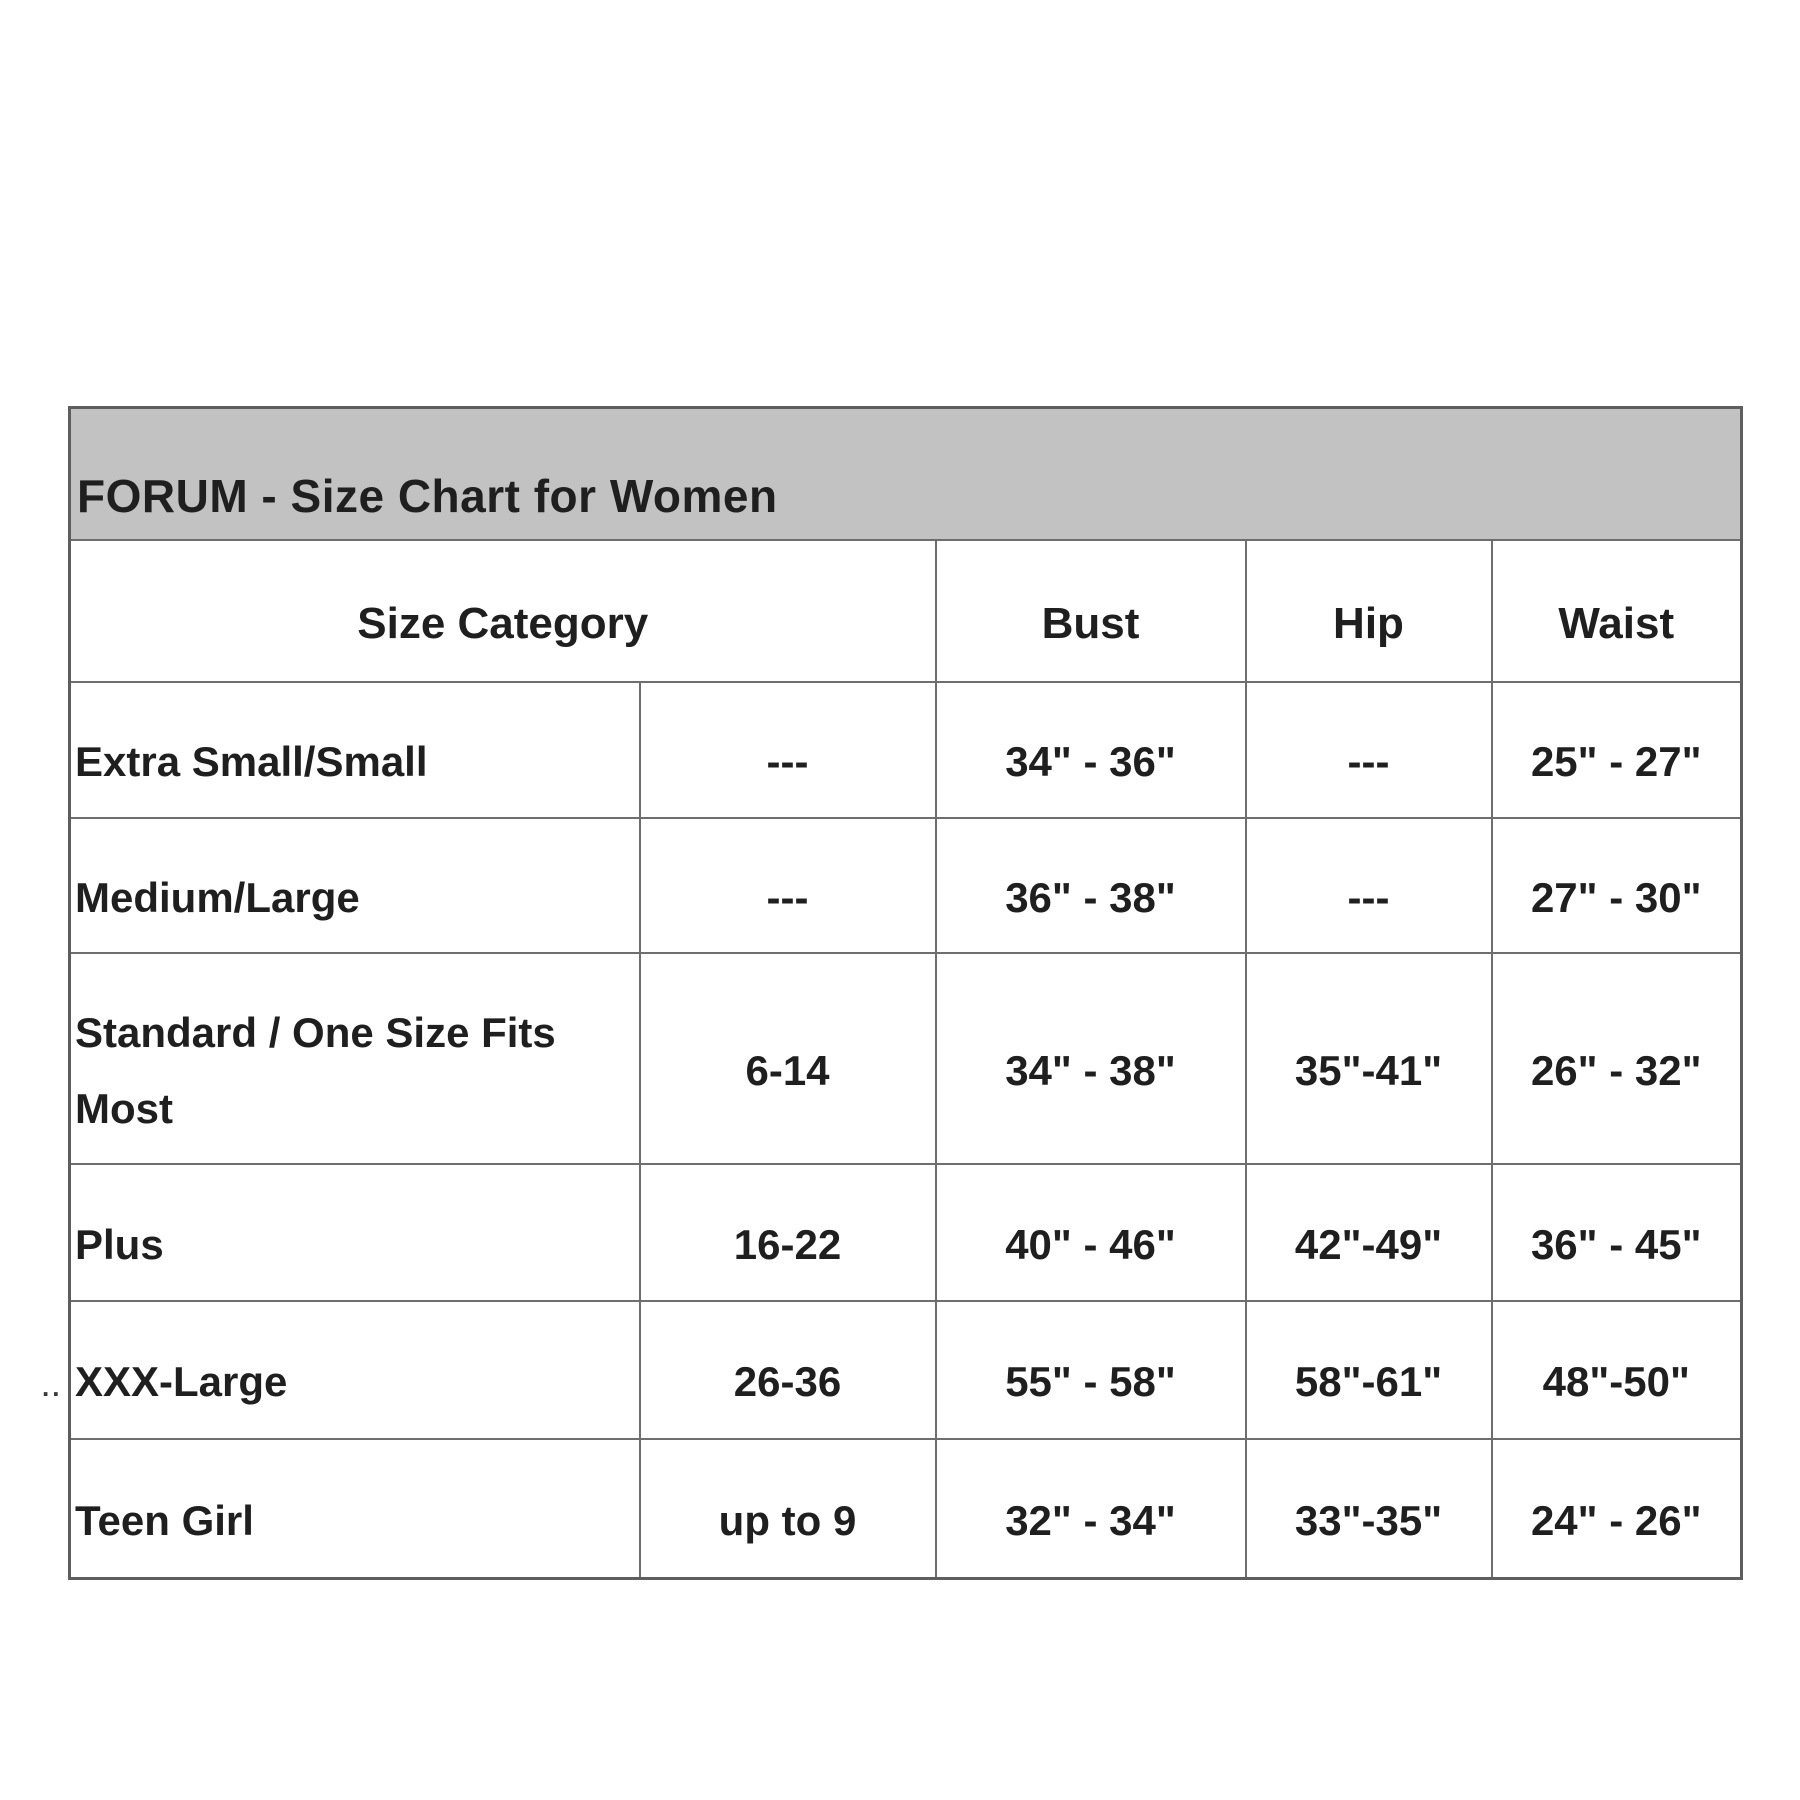 The height and width of the screenshot is (1800, 1800). What do you see at coordinates (1616, 885) in the screenshot?
I see `cell-waist: 27" - 30"` at bounding box center [1616, 885].